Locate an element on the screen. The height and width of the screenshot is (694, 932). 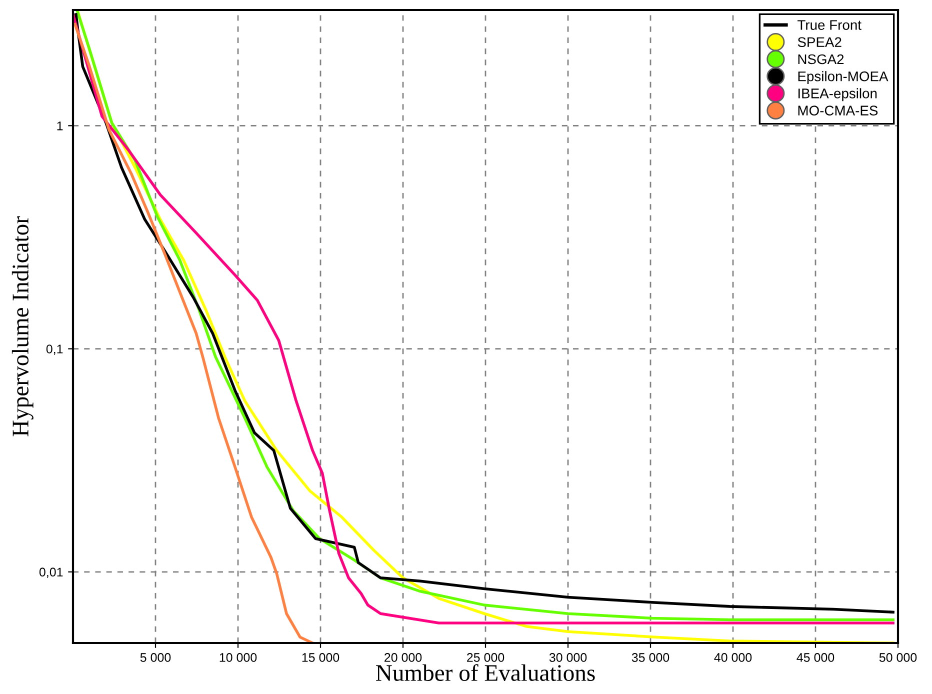
y-tick-label: 0,1 is located at coordinates (54, 349).